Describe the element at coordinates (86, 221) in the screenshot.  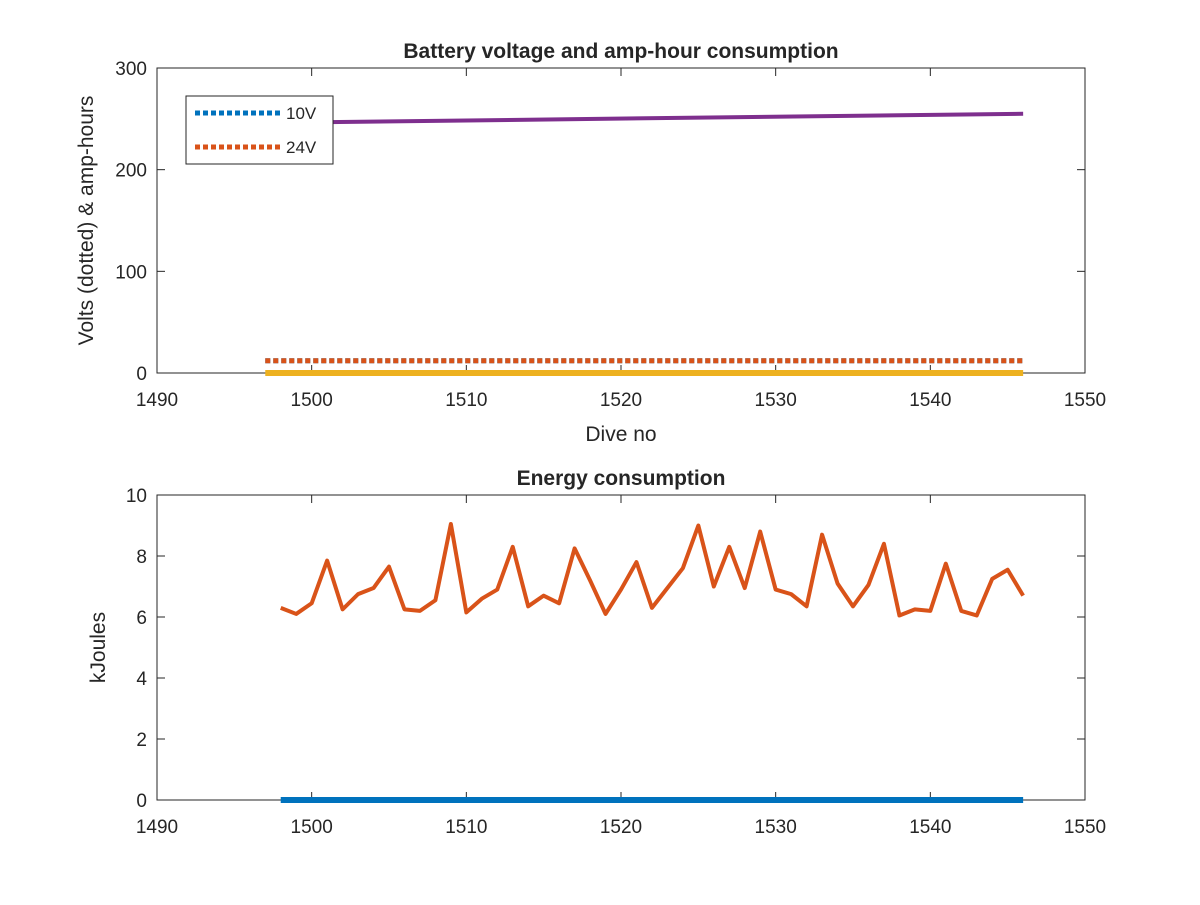
I see `y-axis-label: Volts (dotted) & amp-hours` at that location.